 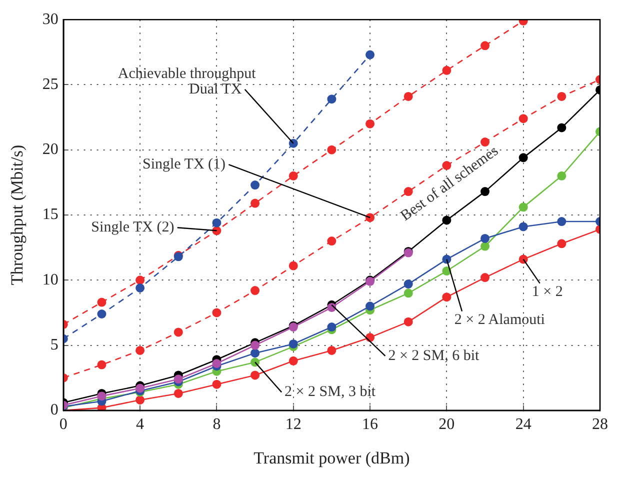 What do you see at coordinates (50, 215) in the screenshot?
I see `y-tick-label: 15` at bounding box center [50, 215].